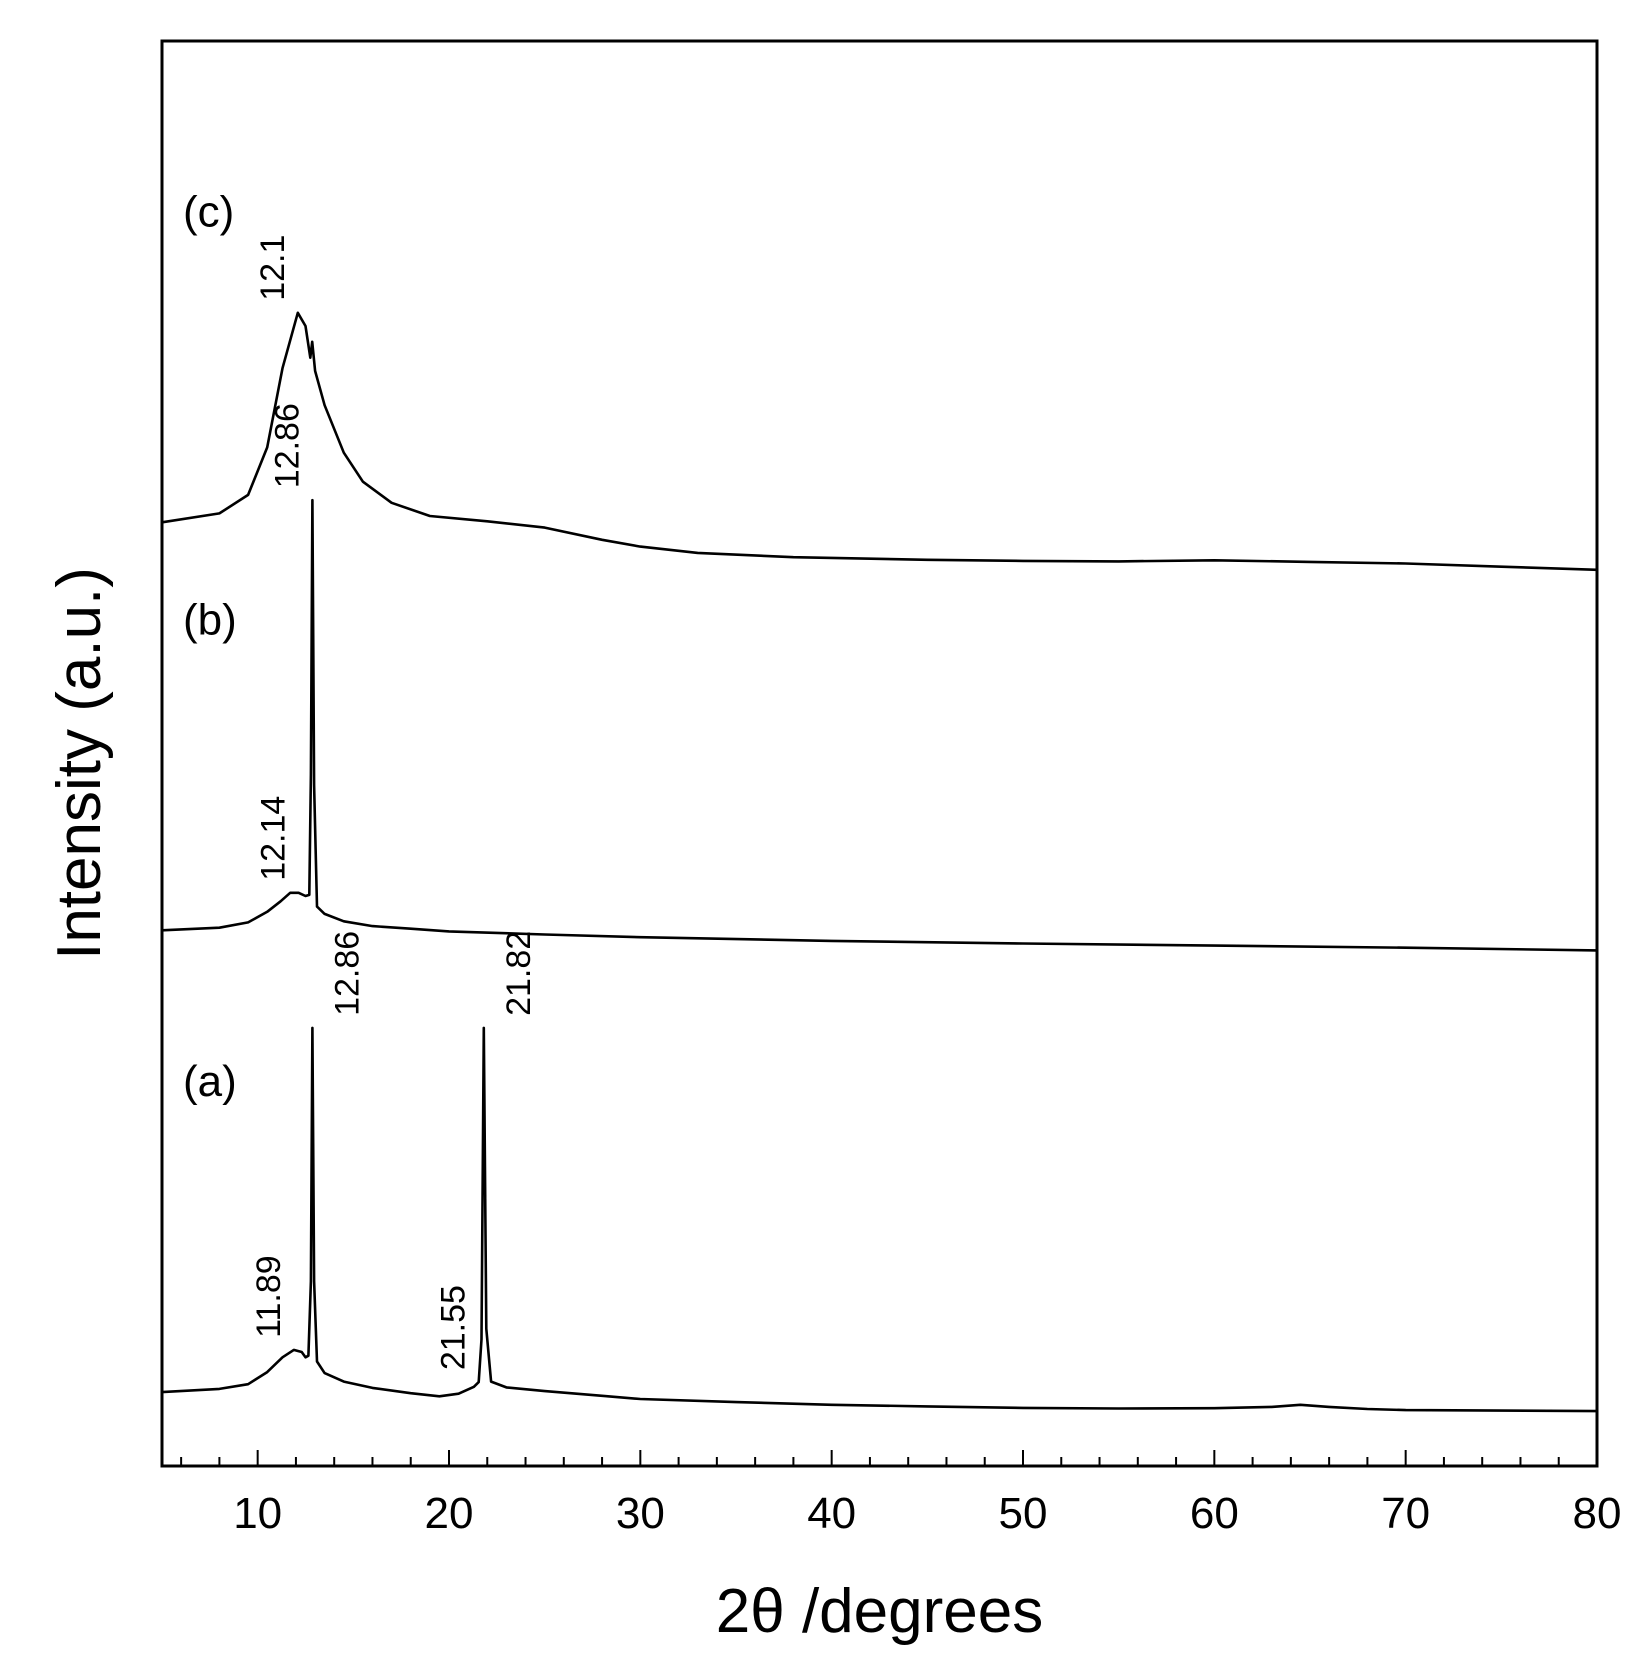  Describe the element at coordinates (1214, 1513) in the screenshot. I see `x-tick-label: 60` at that location.